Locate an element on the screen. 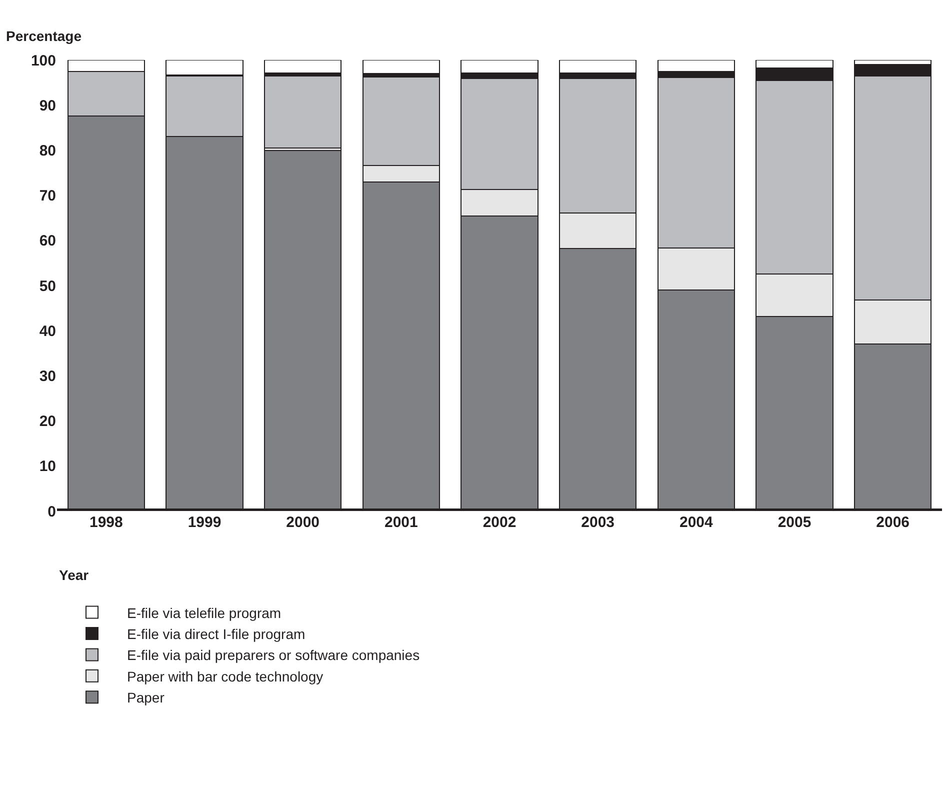  x-tick-label: 2005 is located at coordinates (795, 522).